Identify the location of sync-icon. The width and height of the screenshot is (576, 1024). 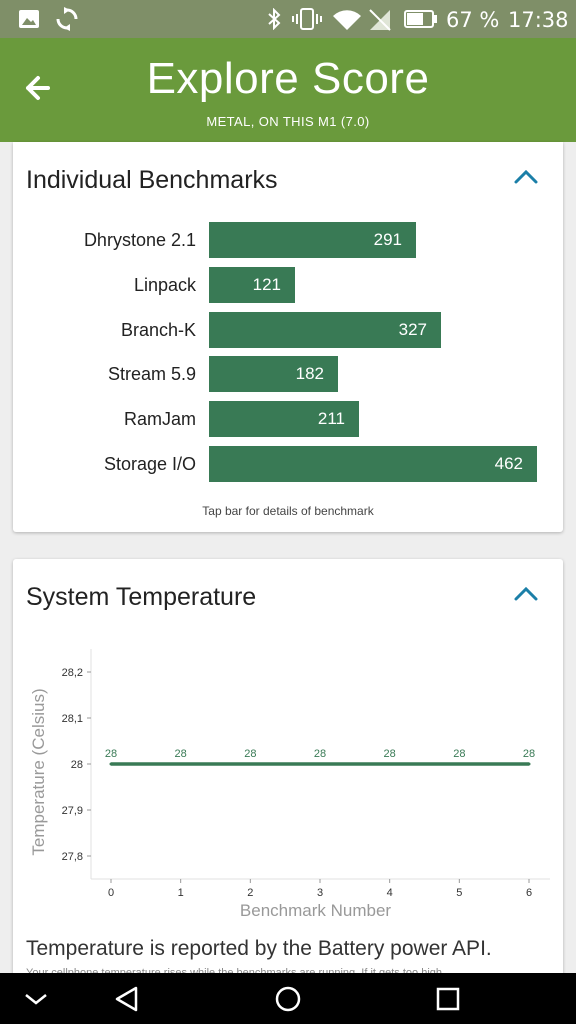
(67, 19).